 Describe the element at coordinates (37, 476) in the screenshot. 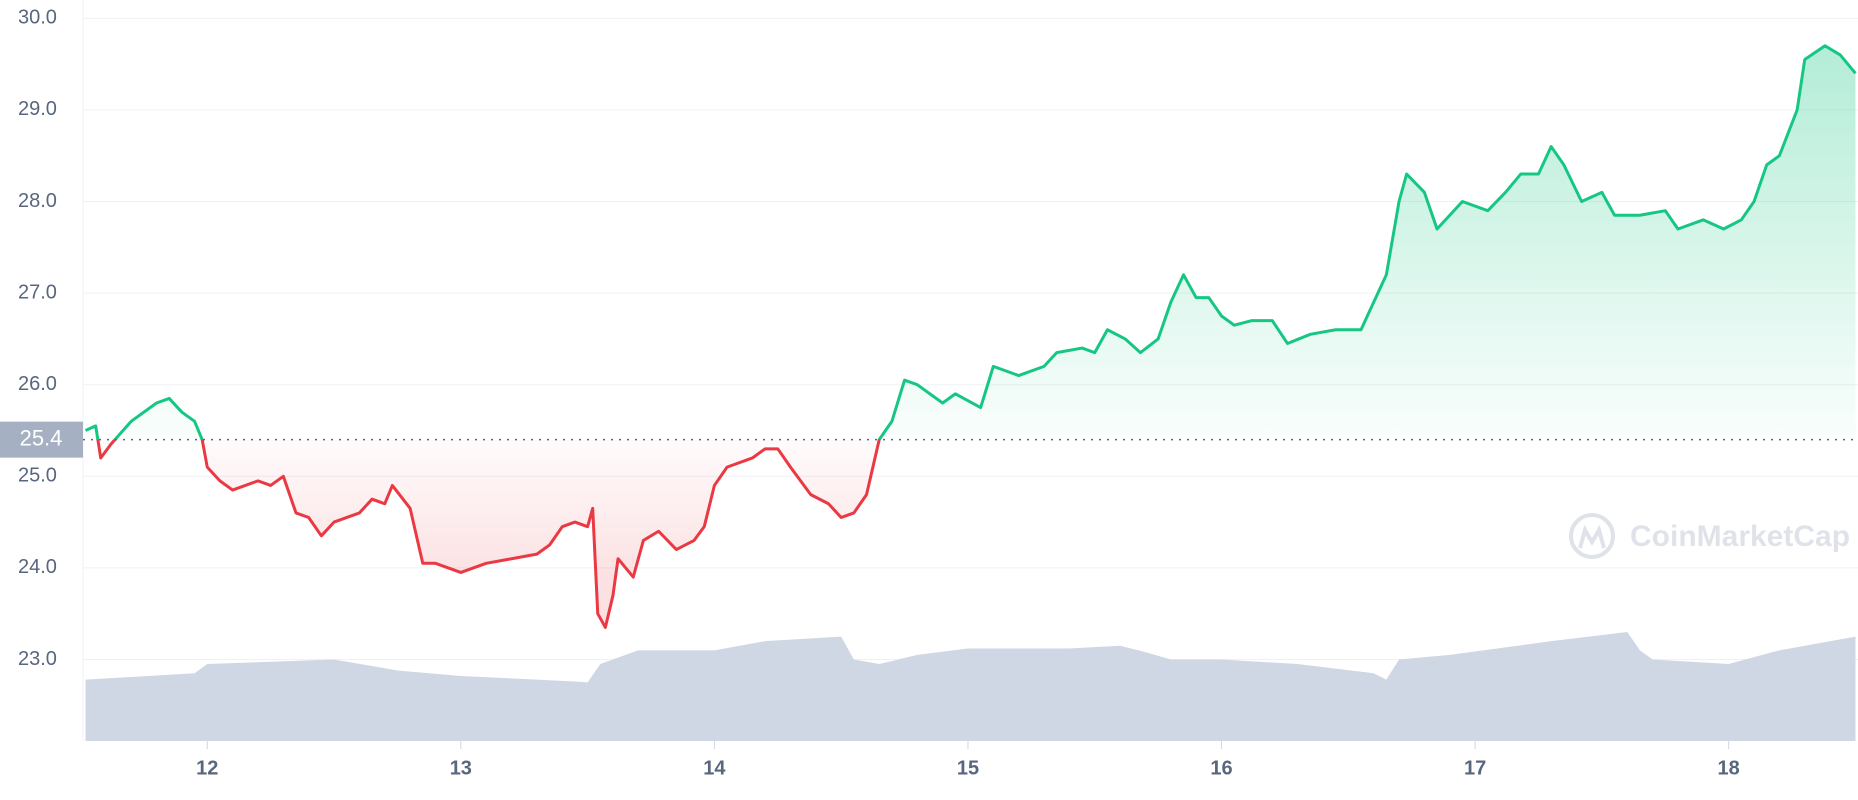

I see `y-tick-label: 25.0` at that location.